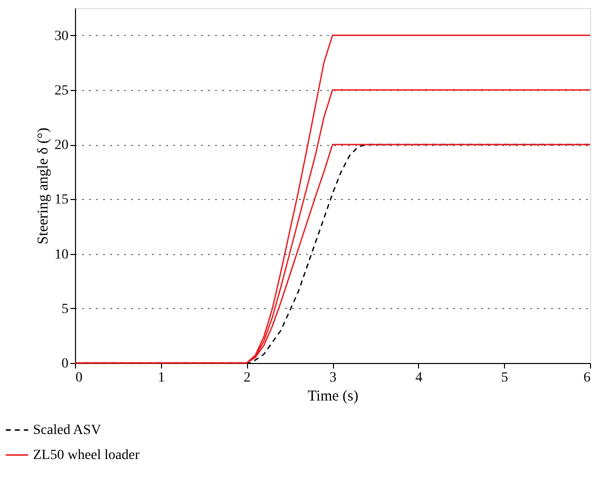  What do you see at coordinates (247, 378) in the screenshot?
I see `x-tick-label: 2` at bounding box center [247, 378].